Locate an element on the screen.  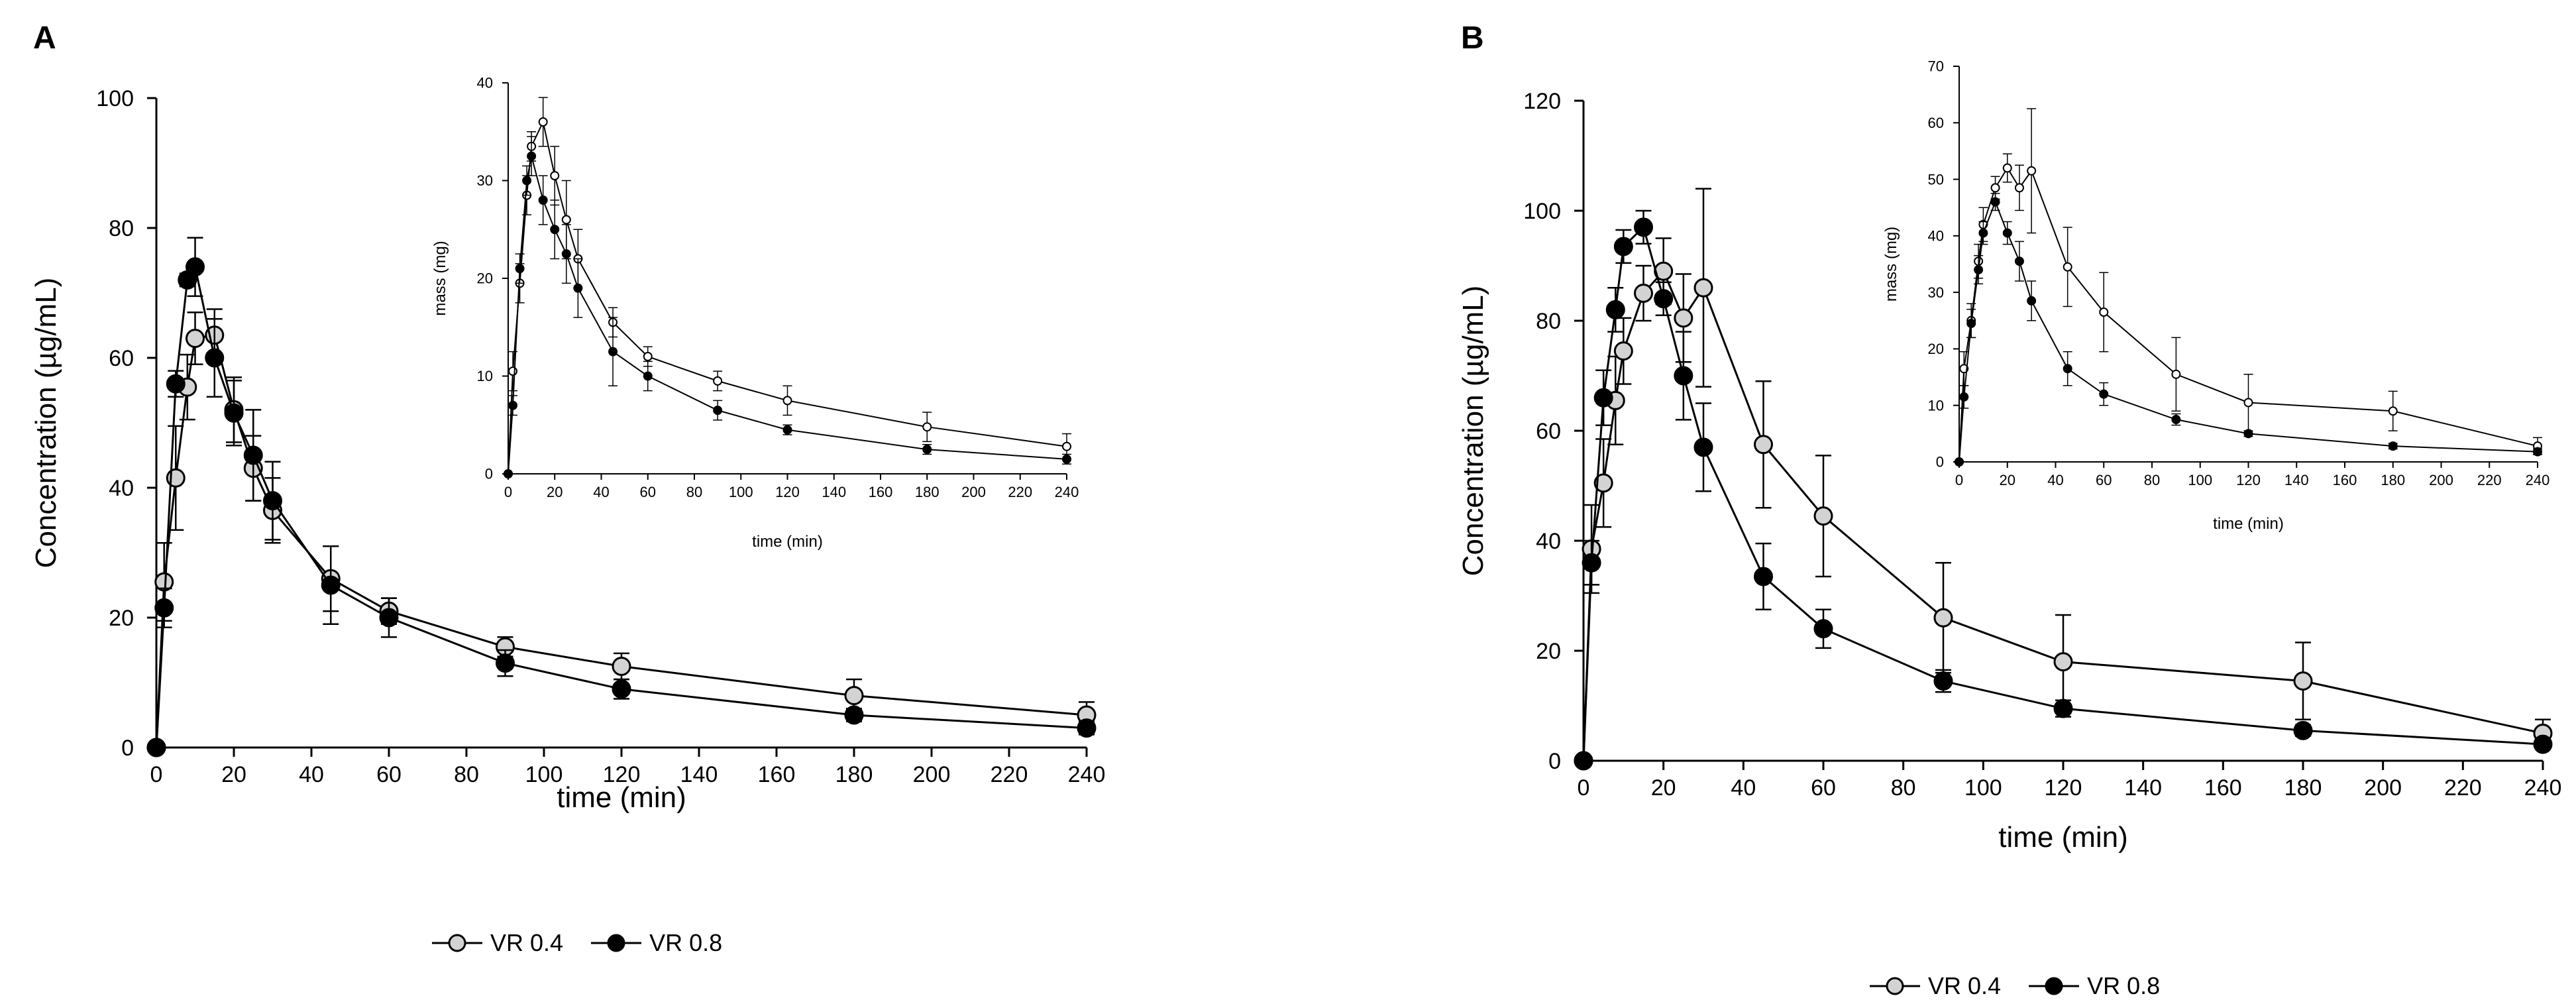
y-tick-label: 30 is located at coordinates (485, 180).